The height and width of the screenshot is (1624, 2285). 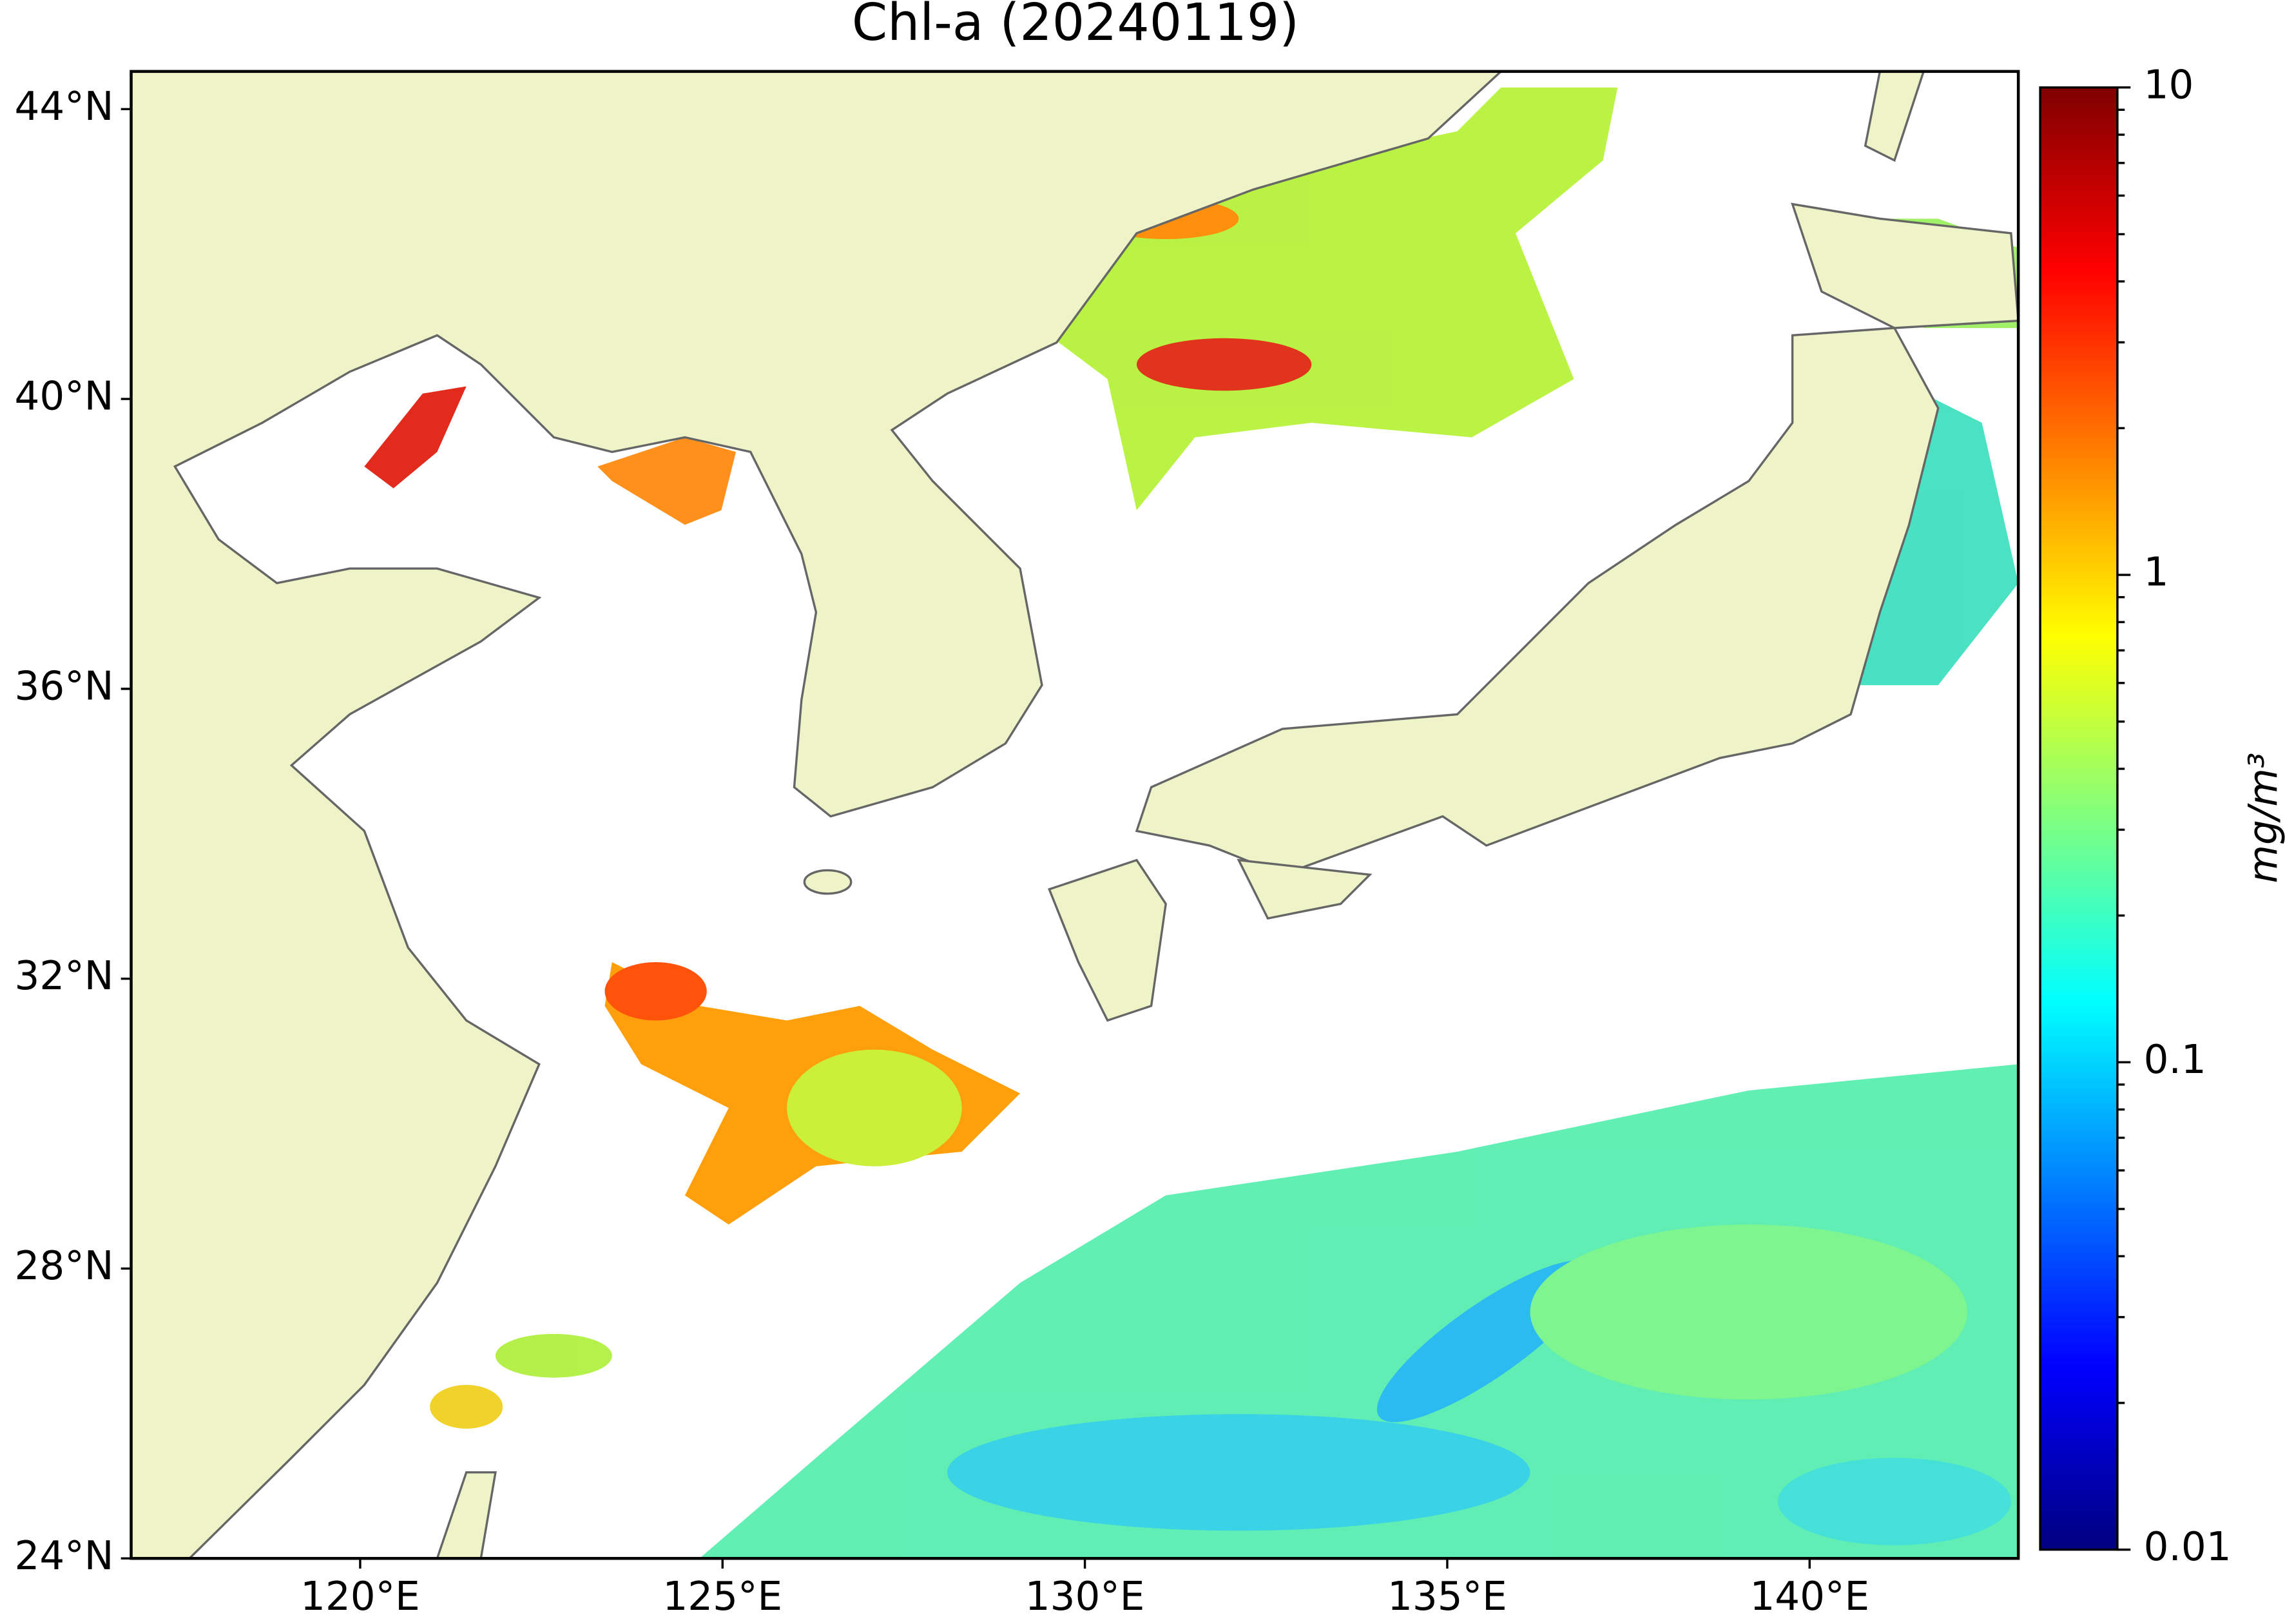 What do you see at coordinates (1075, 26) in the screenshot?
I see `chart-title: Chl-a (20240119)` at bounding box center [1075, 26].